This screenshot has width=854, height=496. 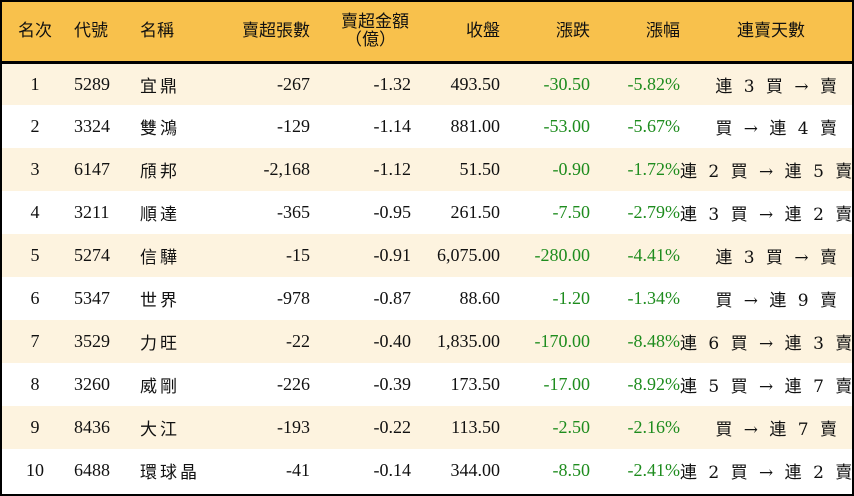 What do you see at coordinates (567, 126) in the screenshot?
I see `cell-change: -53.00` at bounding box center [567, 126].